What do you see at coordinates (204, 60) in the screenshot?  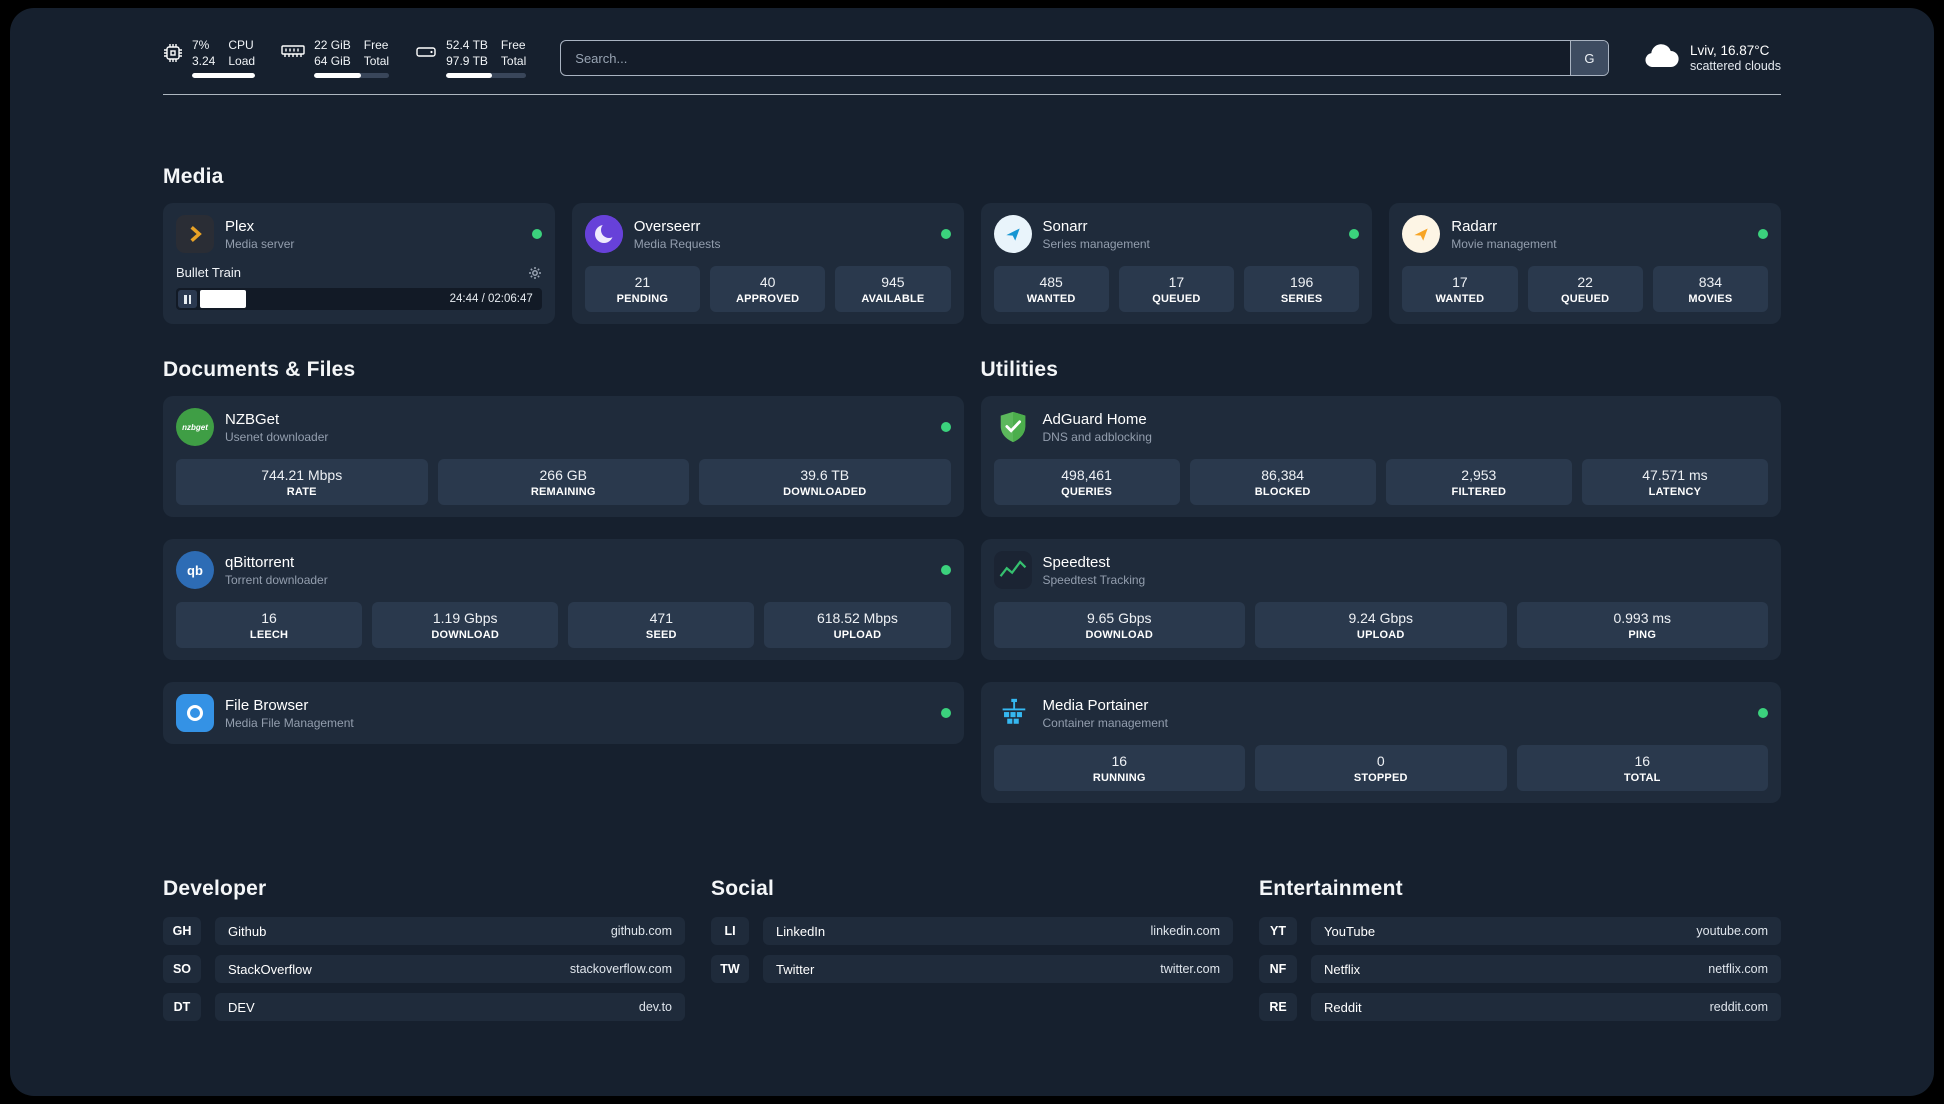 I see `cpu-load-value: 3.24` at bounding box center [204, 60].